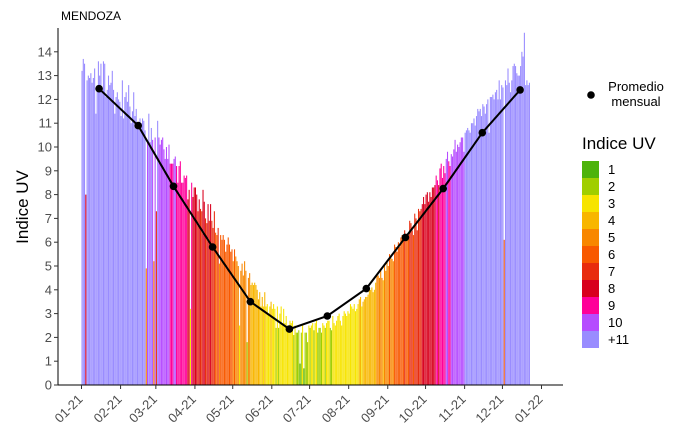 Image resolution: width=692 pixels, height=432 pixels. What do you see at coordinates (259, 409) in the screenshot?
I see `x-tick-label: 06-21` at bounding box center [259, 409].